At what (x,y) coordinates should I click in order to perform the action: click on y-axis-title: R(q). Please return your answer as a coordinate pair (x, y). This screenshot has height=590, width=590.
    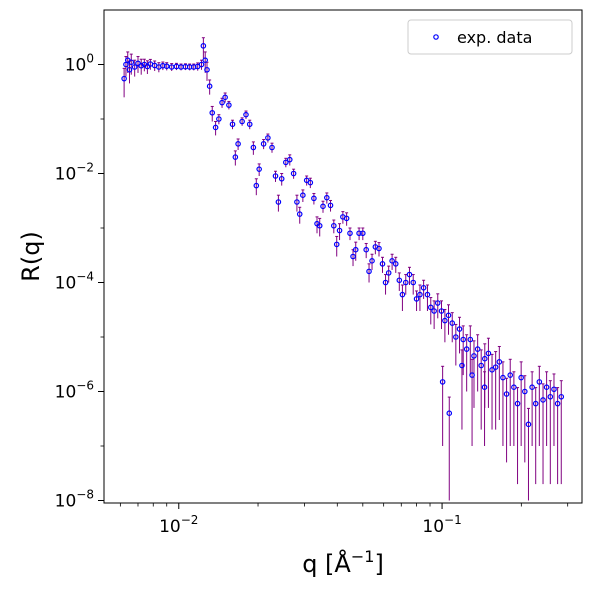
    Looking at the image, I should click on (31, 256).